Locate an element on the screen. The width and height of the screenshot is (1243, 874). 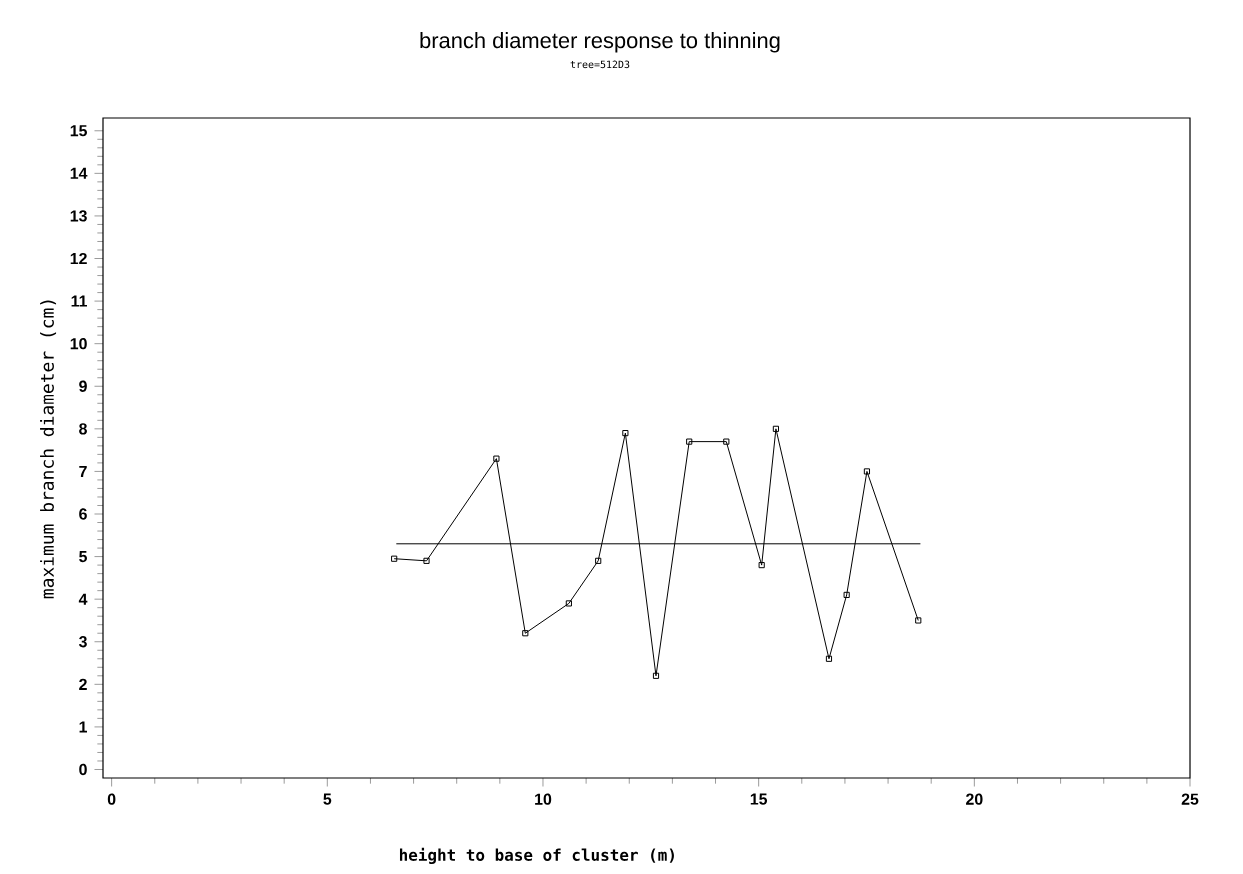
y-tick-label: 4 is located at coordinates (83, 599).